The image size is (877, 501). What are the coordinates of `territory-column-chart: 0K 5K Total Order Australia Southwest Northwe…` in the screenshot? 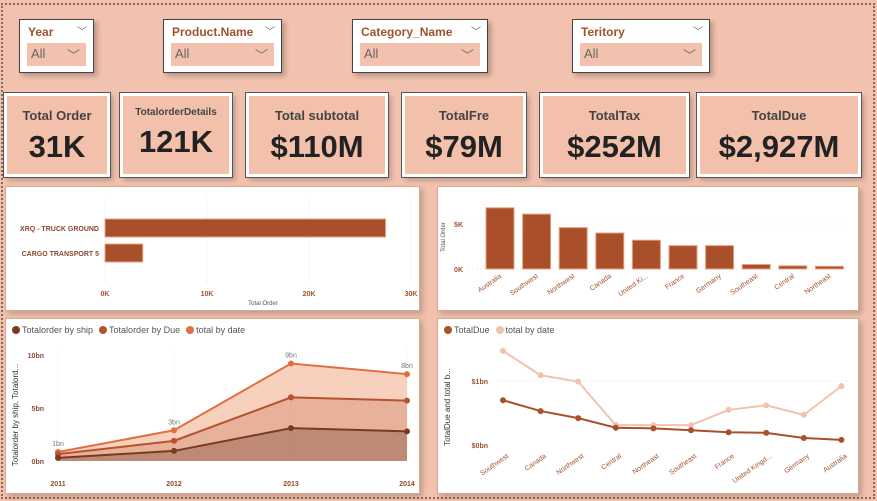 It's located at (648, 248).